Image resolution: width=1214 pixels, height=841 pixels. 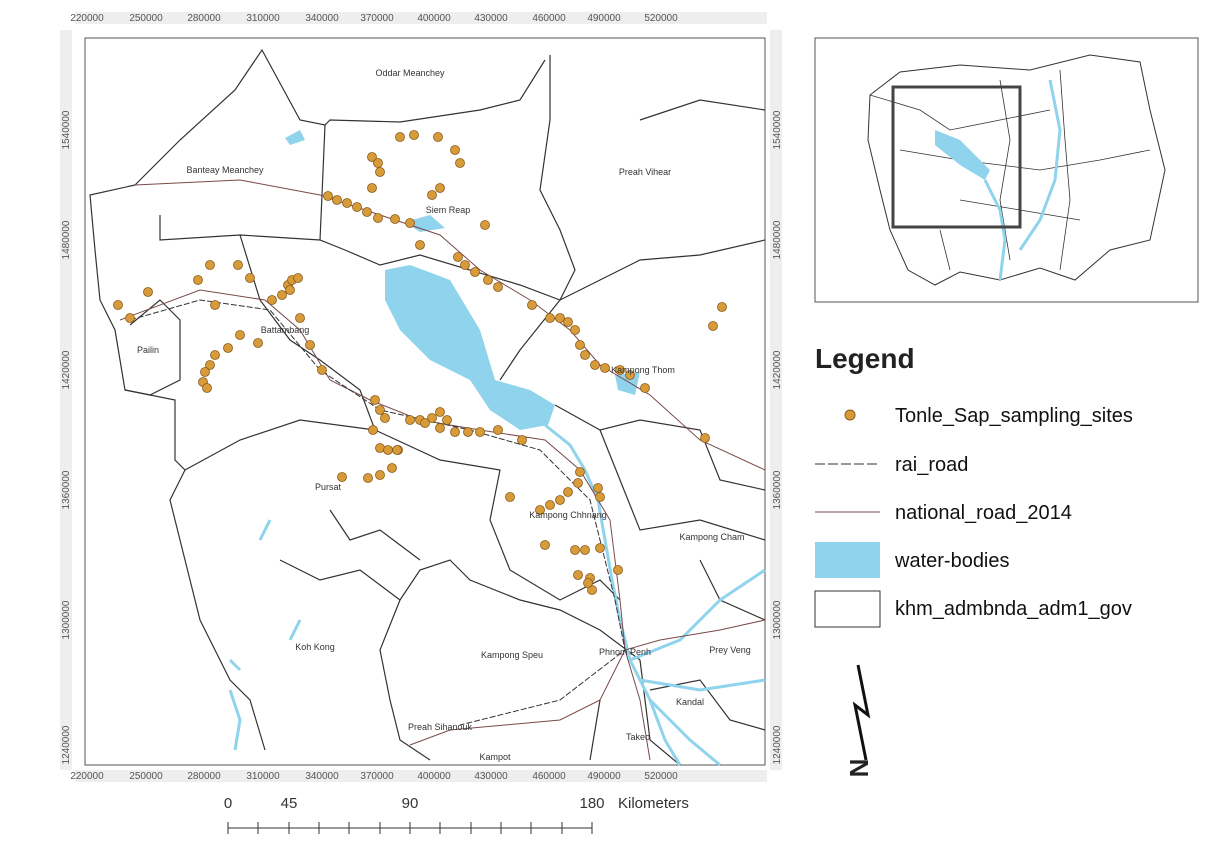 I want to click on x-tick-label: 280000, so click(x=204, y=776).